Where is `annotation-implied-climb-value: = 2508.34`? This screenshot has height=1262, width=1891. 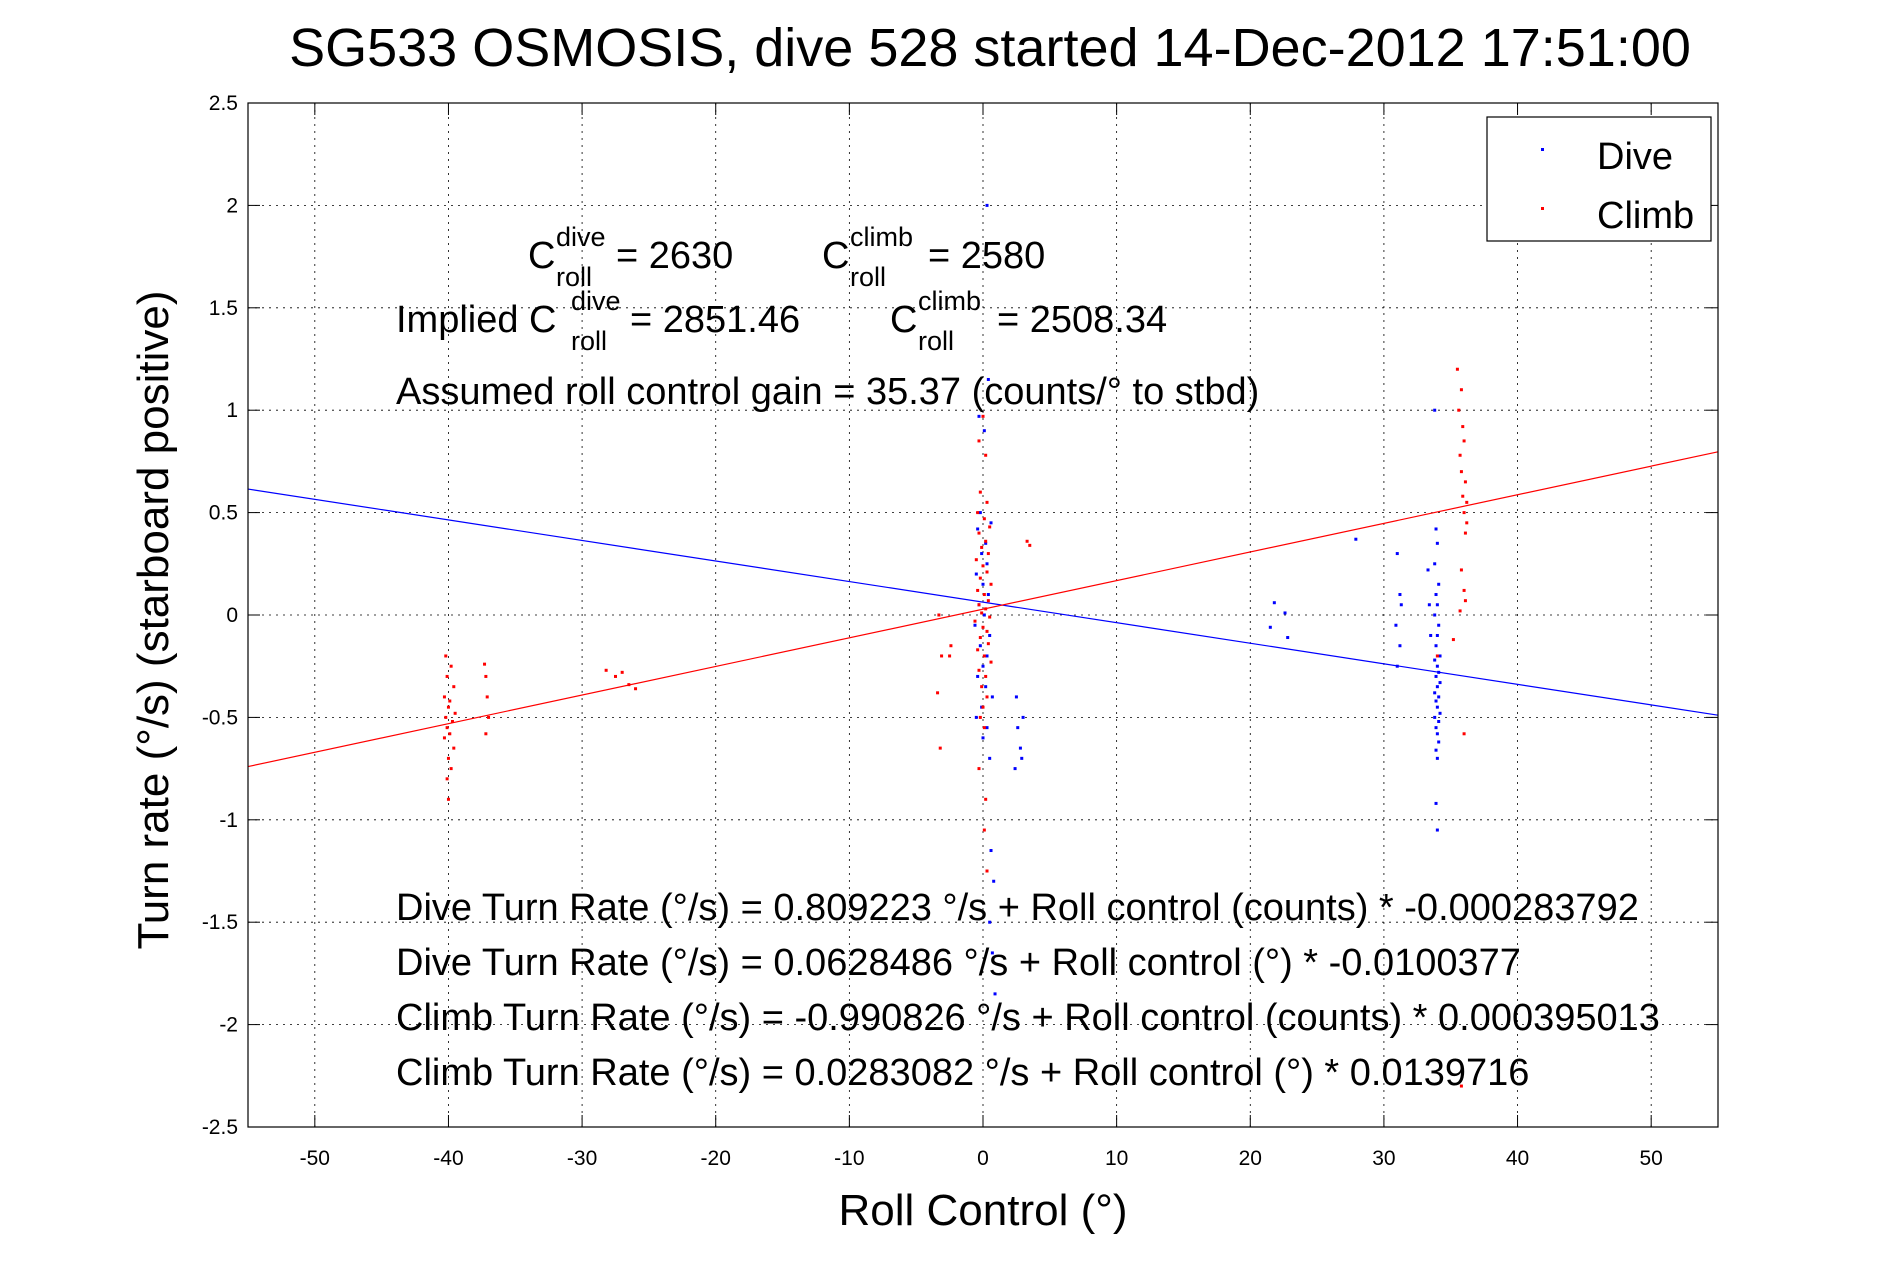 annotation-implied-climb-value: = 2508.34 is located at coordinates (1082, 320).